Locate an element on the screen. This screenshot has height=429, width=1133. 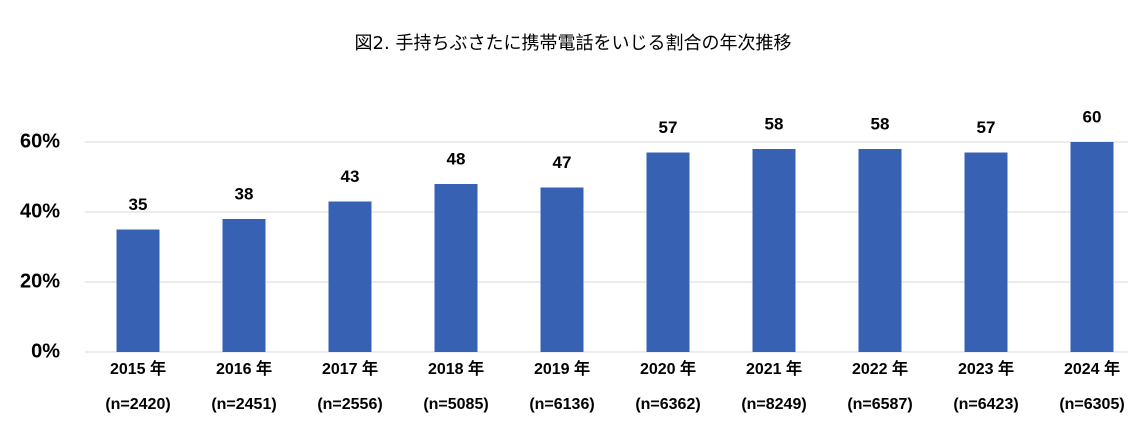
x-tick-label: 2022 年 is located at coordinates (880, 368).